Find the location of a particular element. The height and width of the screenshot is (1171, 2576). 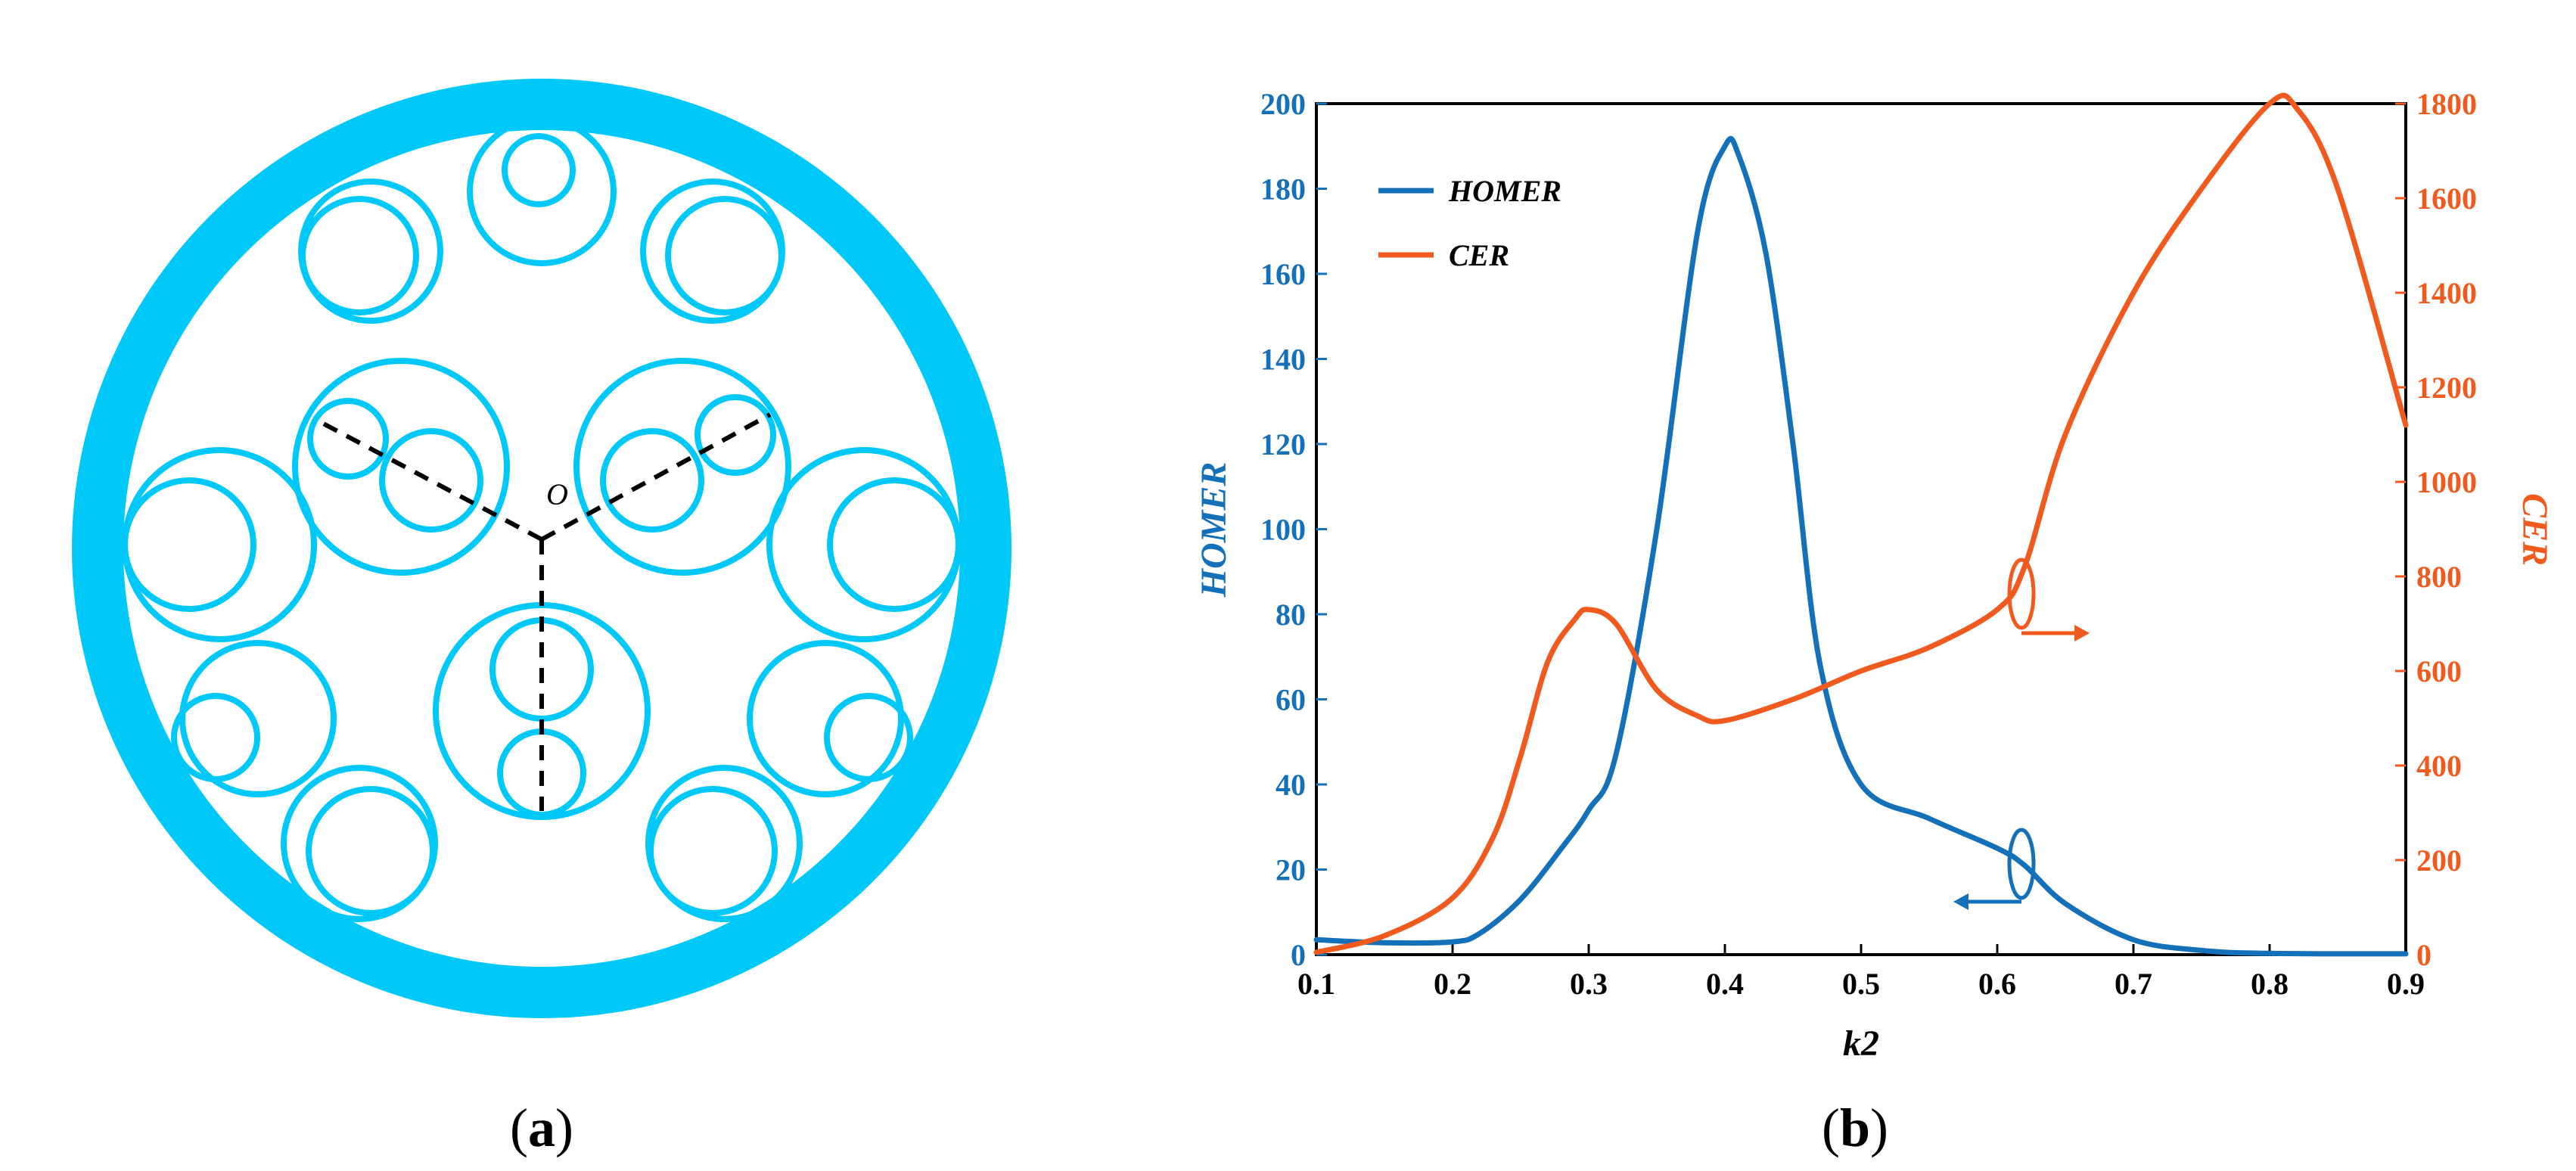

y-left-tick-label: 120 is located at coordinates (1283, 444).